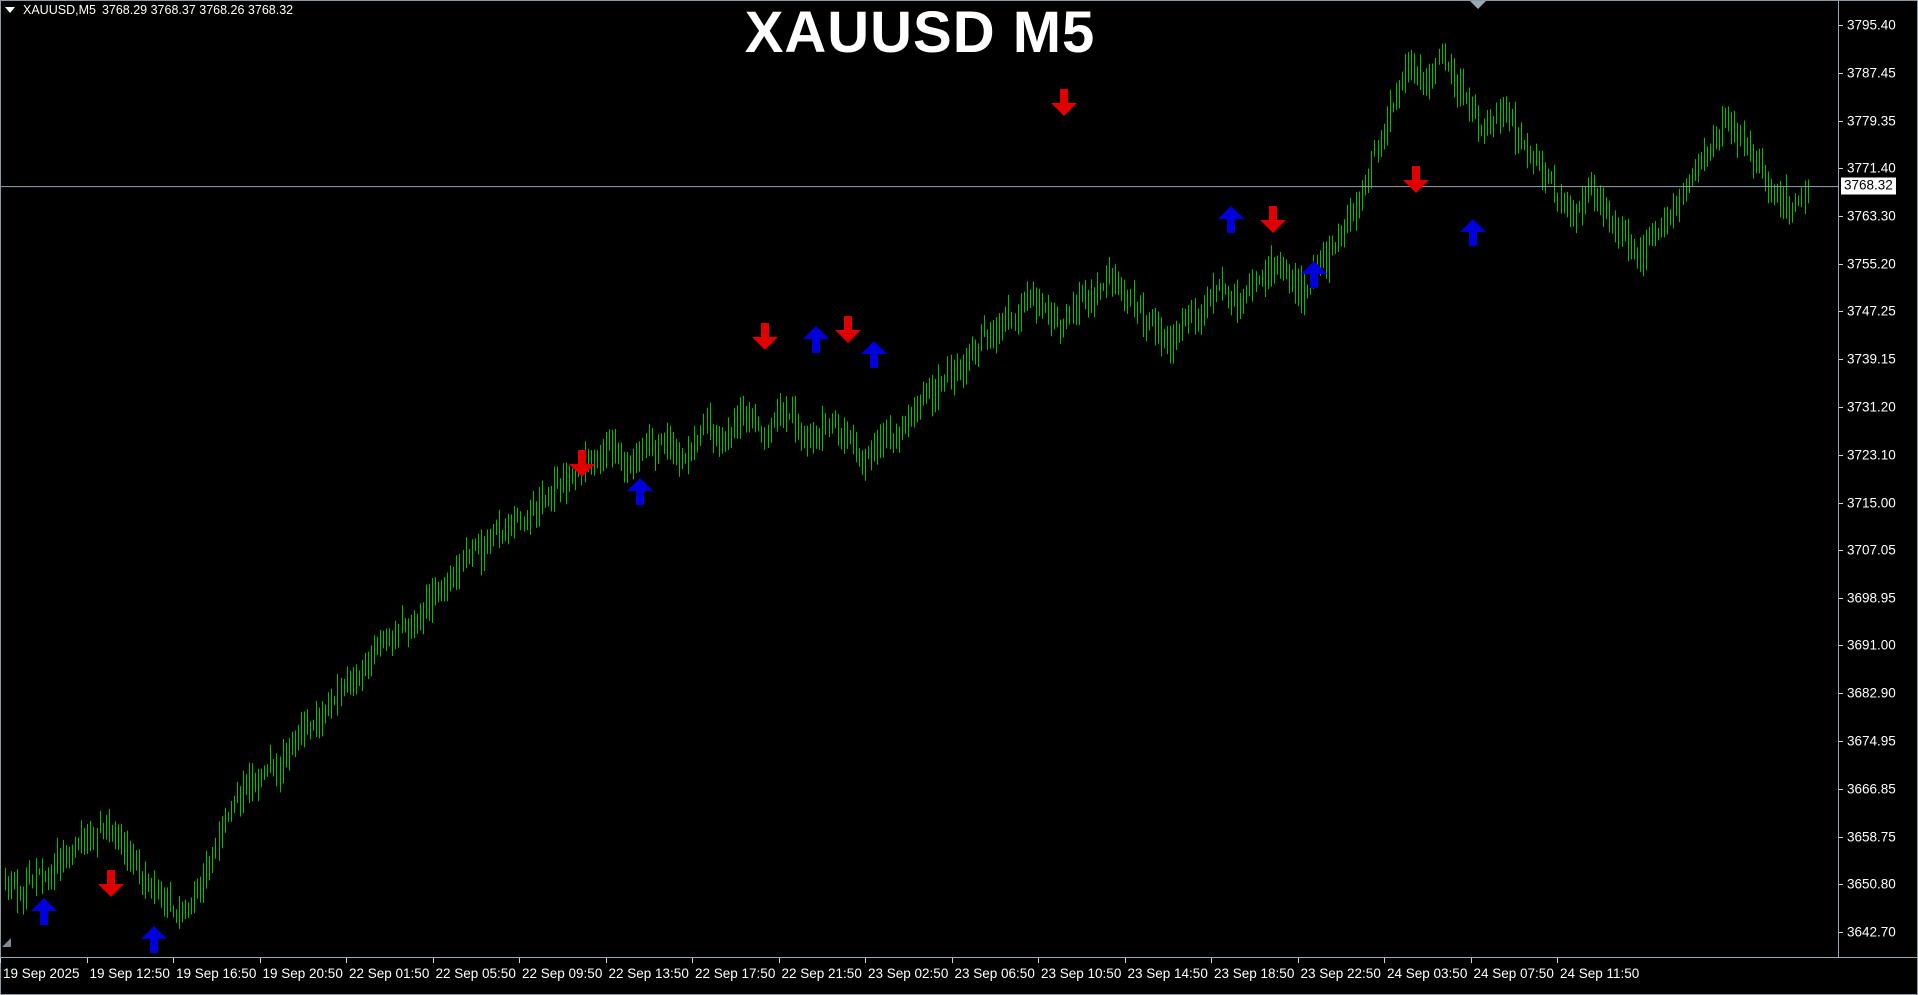  What do you see at coordinates (6, 942) in the screenshot?
I see `scroll-corner-triangle-icon` at bounding box center [6, 942].